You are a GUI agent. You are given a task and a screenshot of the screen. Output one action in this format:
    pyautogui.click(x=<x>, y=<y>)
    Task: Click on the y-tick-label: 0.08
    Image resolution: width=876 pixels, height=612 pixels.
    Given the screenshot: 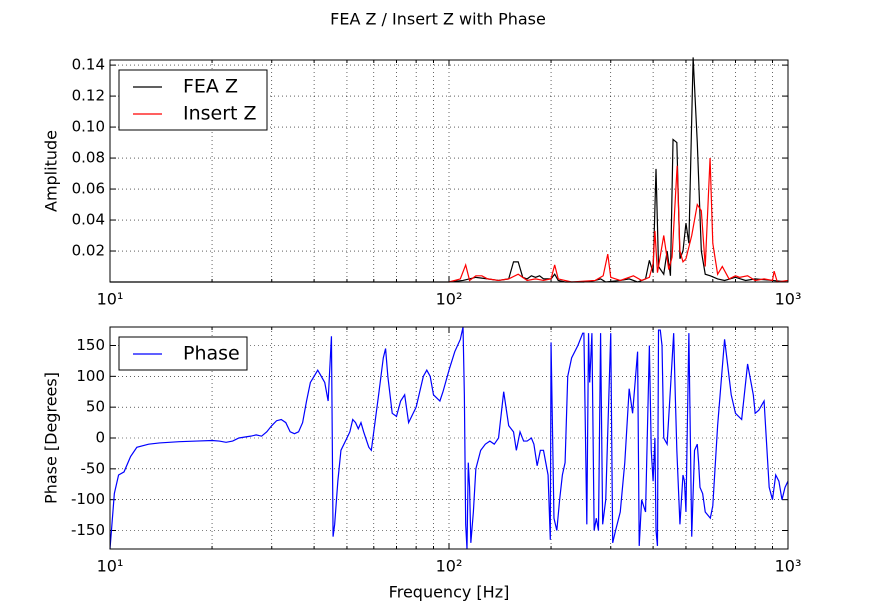 What is the action you would take?
    pyautogui.click(x=88, y=158)
    